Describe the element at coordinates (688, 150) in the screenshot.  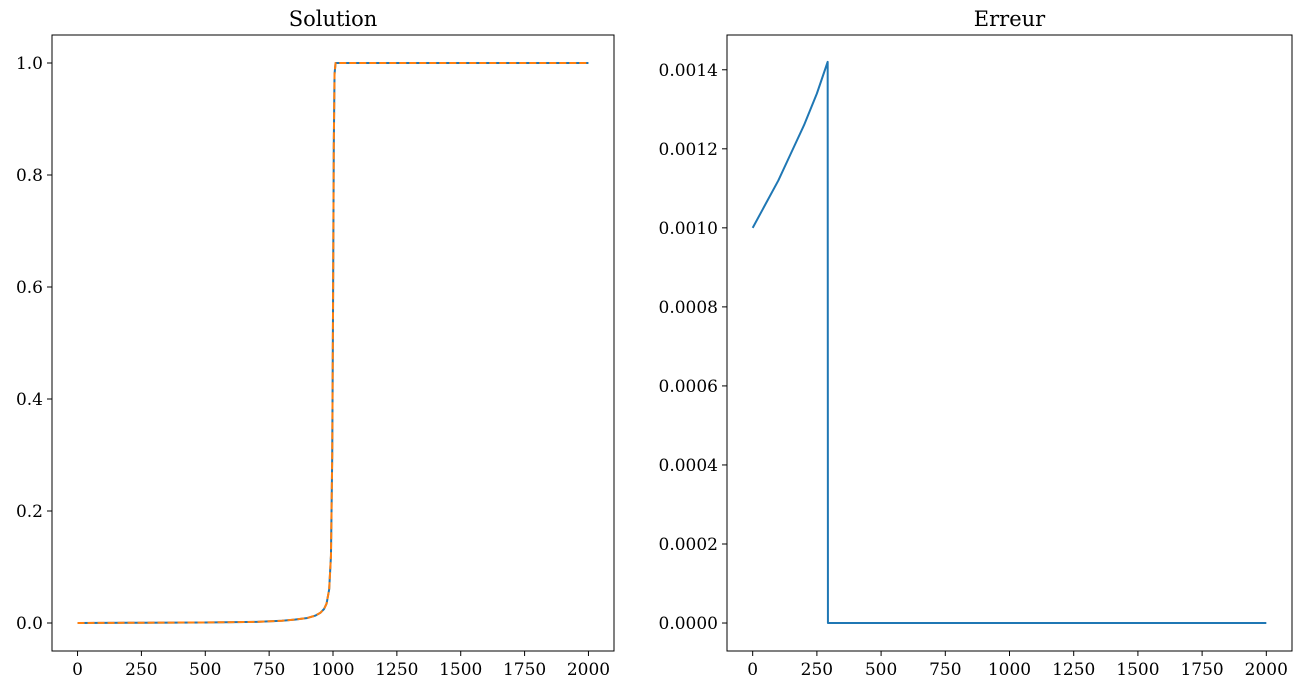
I see `y-tick-label: 0.0012` at that location.